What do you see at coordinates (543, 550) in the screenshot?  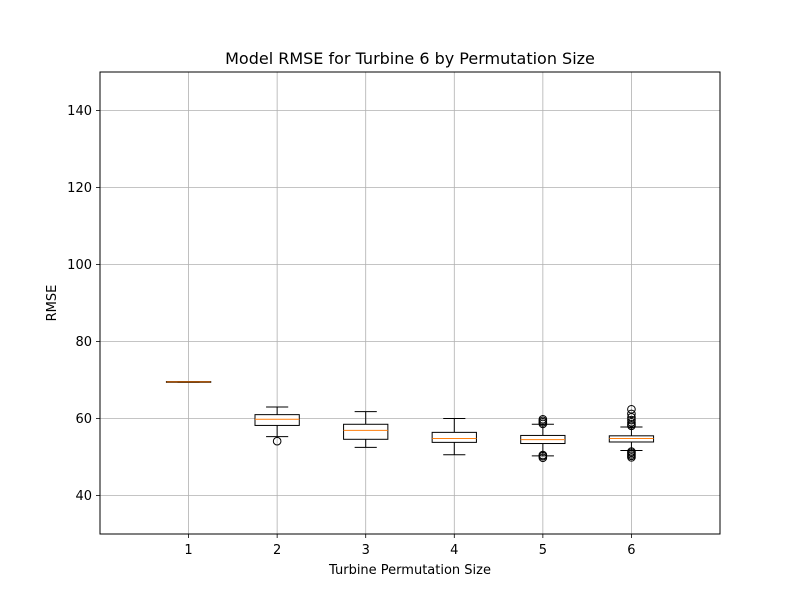 I see `x-tick-label: 5` at bounding box center [543, 550].